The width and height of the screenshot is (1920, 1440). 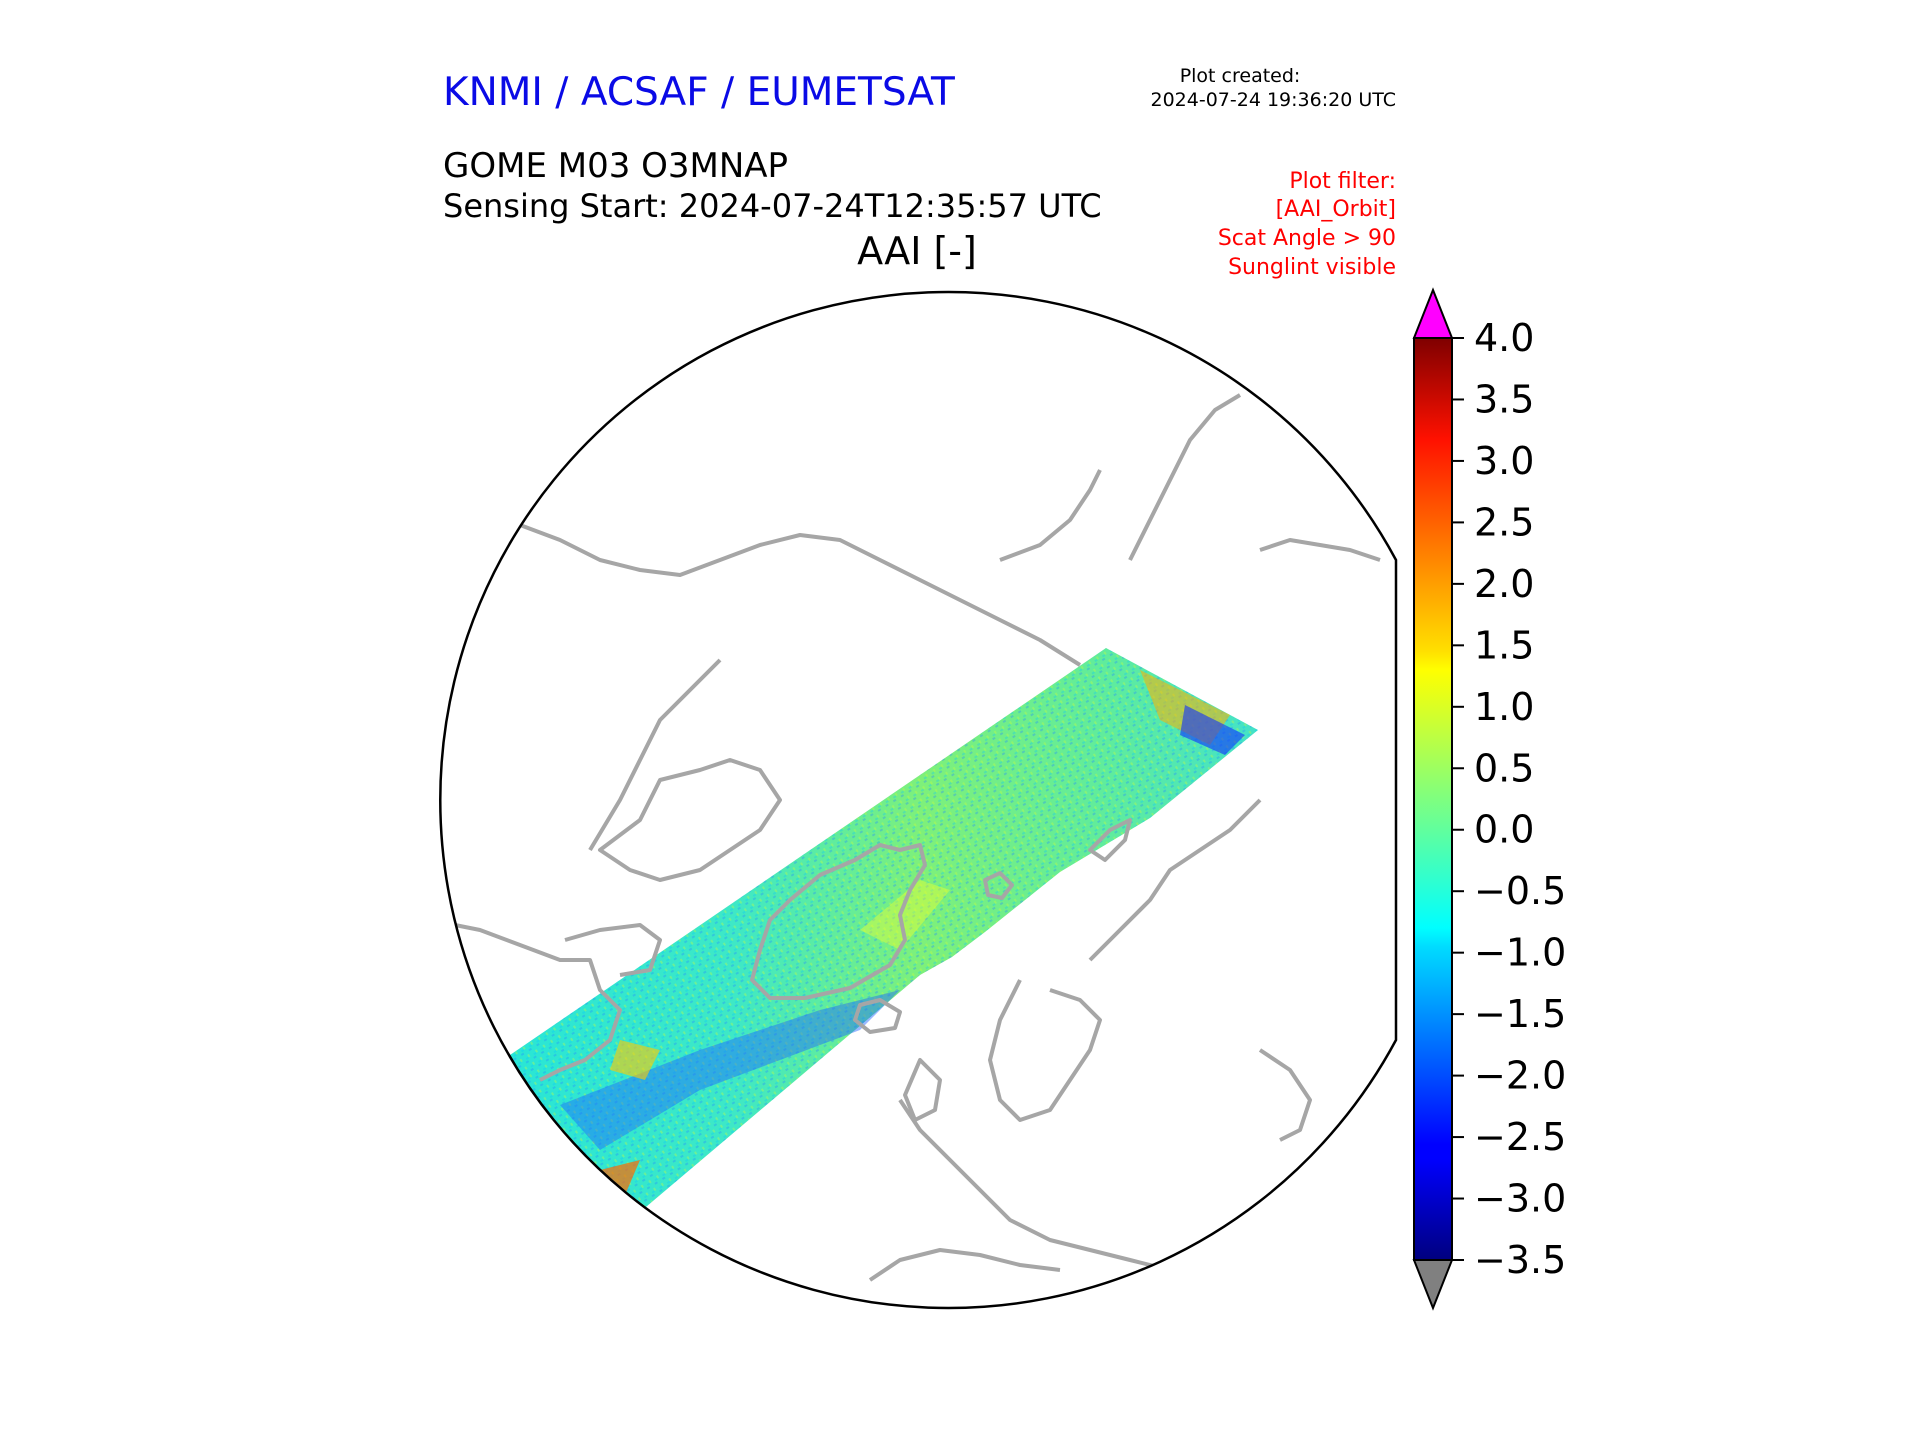 What do you see at coordinates (538, 1002) in the screenshot?
I see `coastline-north-america` at bounding box center [538, 1002].